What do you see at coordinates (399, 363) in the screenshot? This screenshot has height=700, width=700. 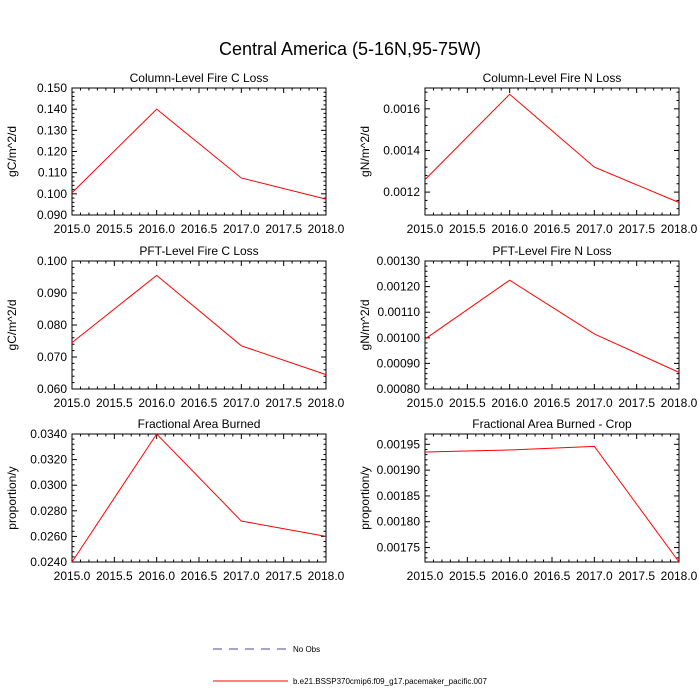 I see `y-tick-label: 0.00090` at bounding box center [399, 363].